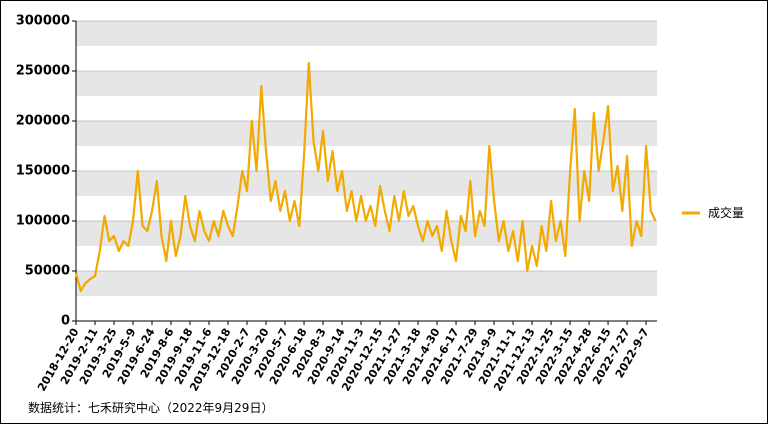 This screenshot has height=425, width=769. Describe the element at coordinates (47, 271) in the screenshot. I see `y-tick-label: 50000` at that location.